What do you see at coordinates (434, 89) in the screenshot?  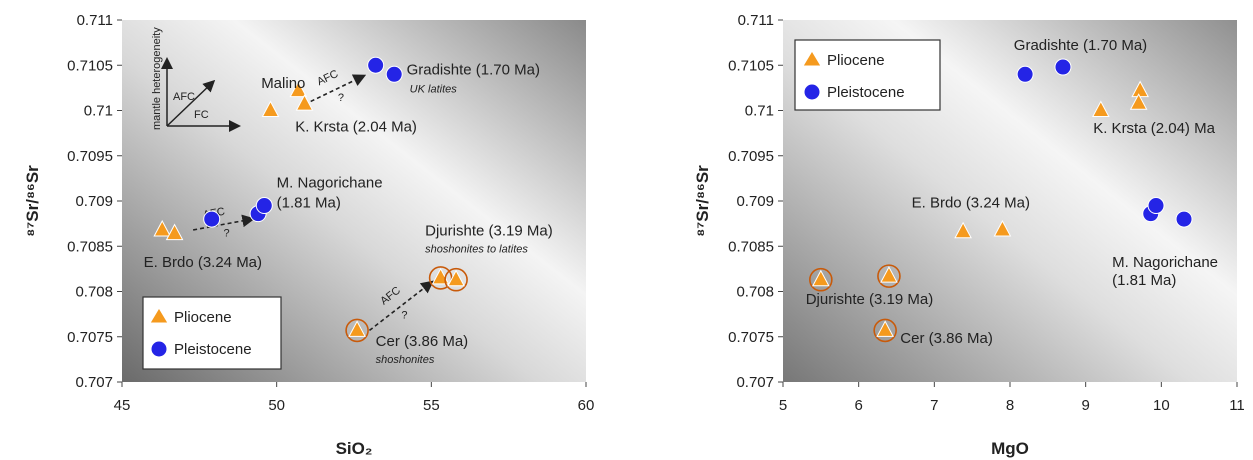 I see `point-annotation: UK latites` at bounding box center [434, 89].